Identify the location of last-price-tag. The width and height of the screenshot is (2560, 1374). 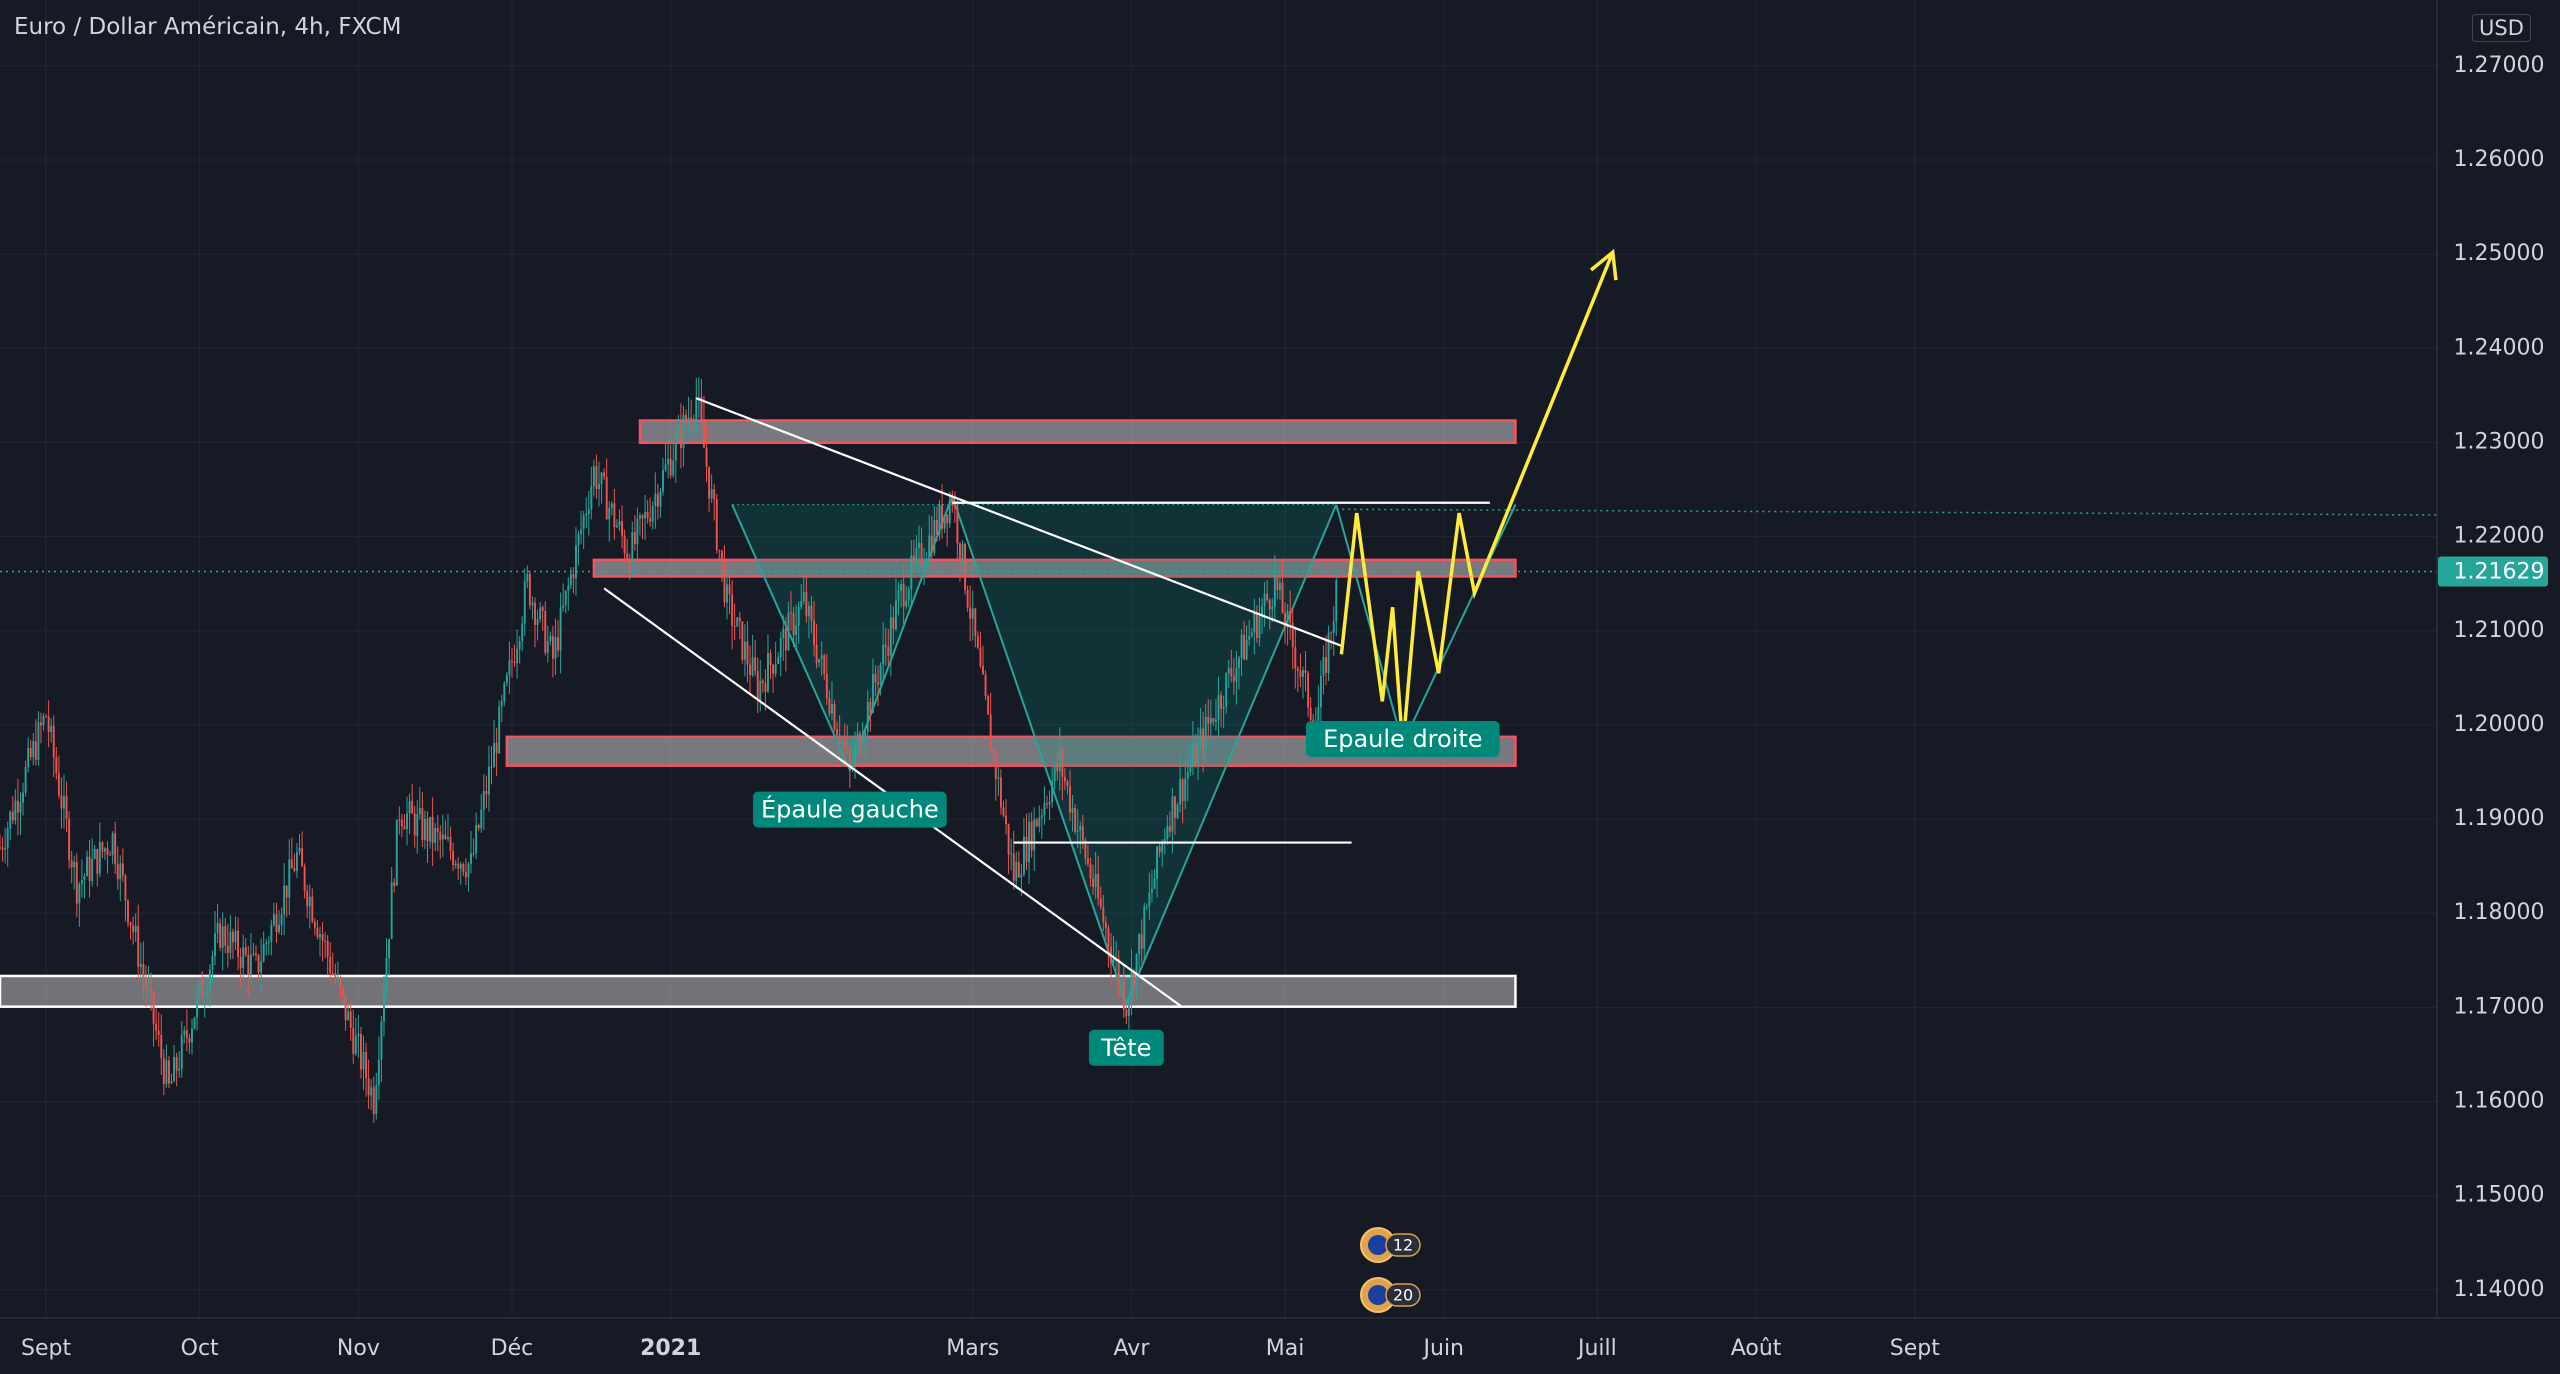
(2493, 571).